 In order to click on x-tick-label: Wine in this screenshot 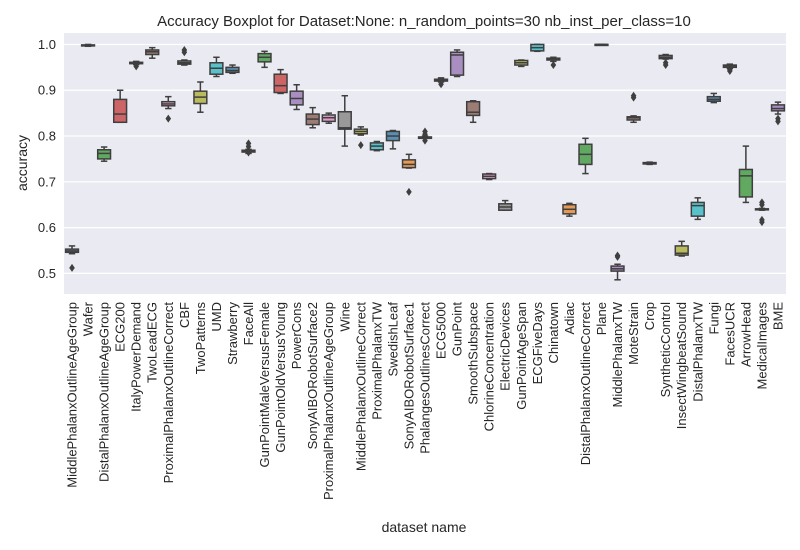, I will do `click(344, 317)`.